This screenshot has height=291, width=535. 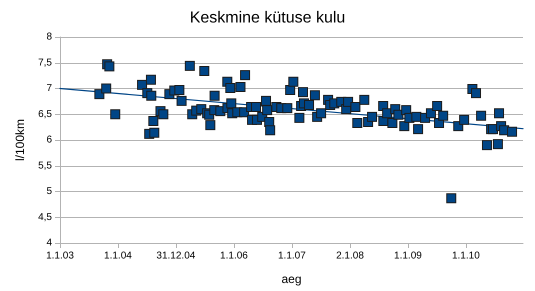 What do you see at coordinates (234, 256) in the screenshot?
I see `x-tick-label: 1.1.06` at bounding box center [234, 256].